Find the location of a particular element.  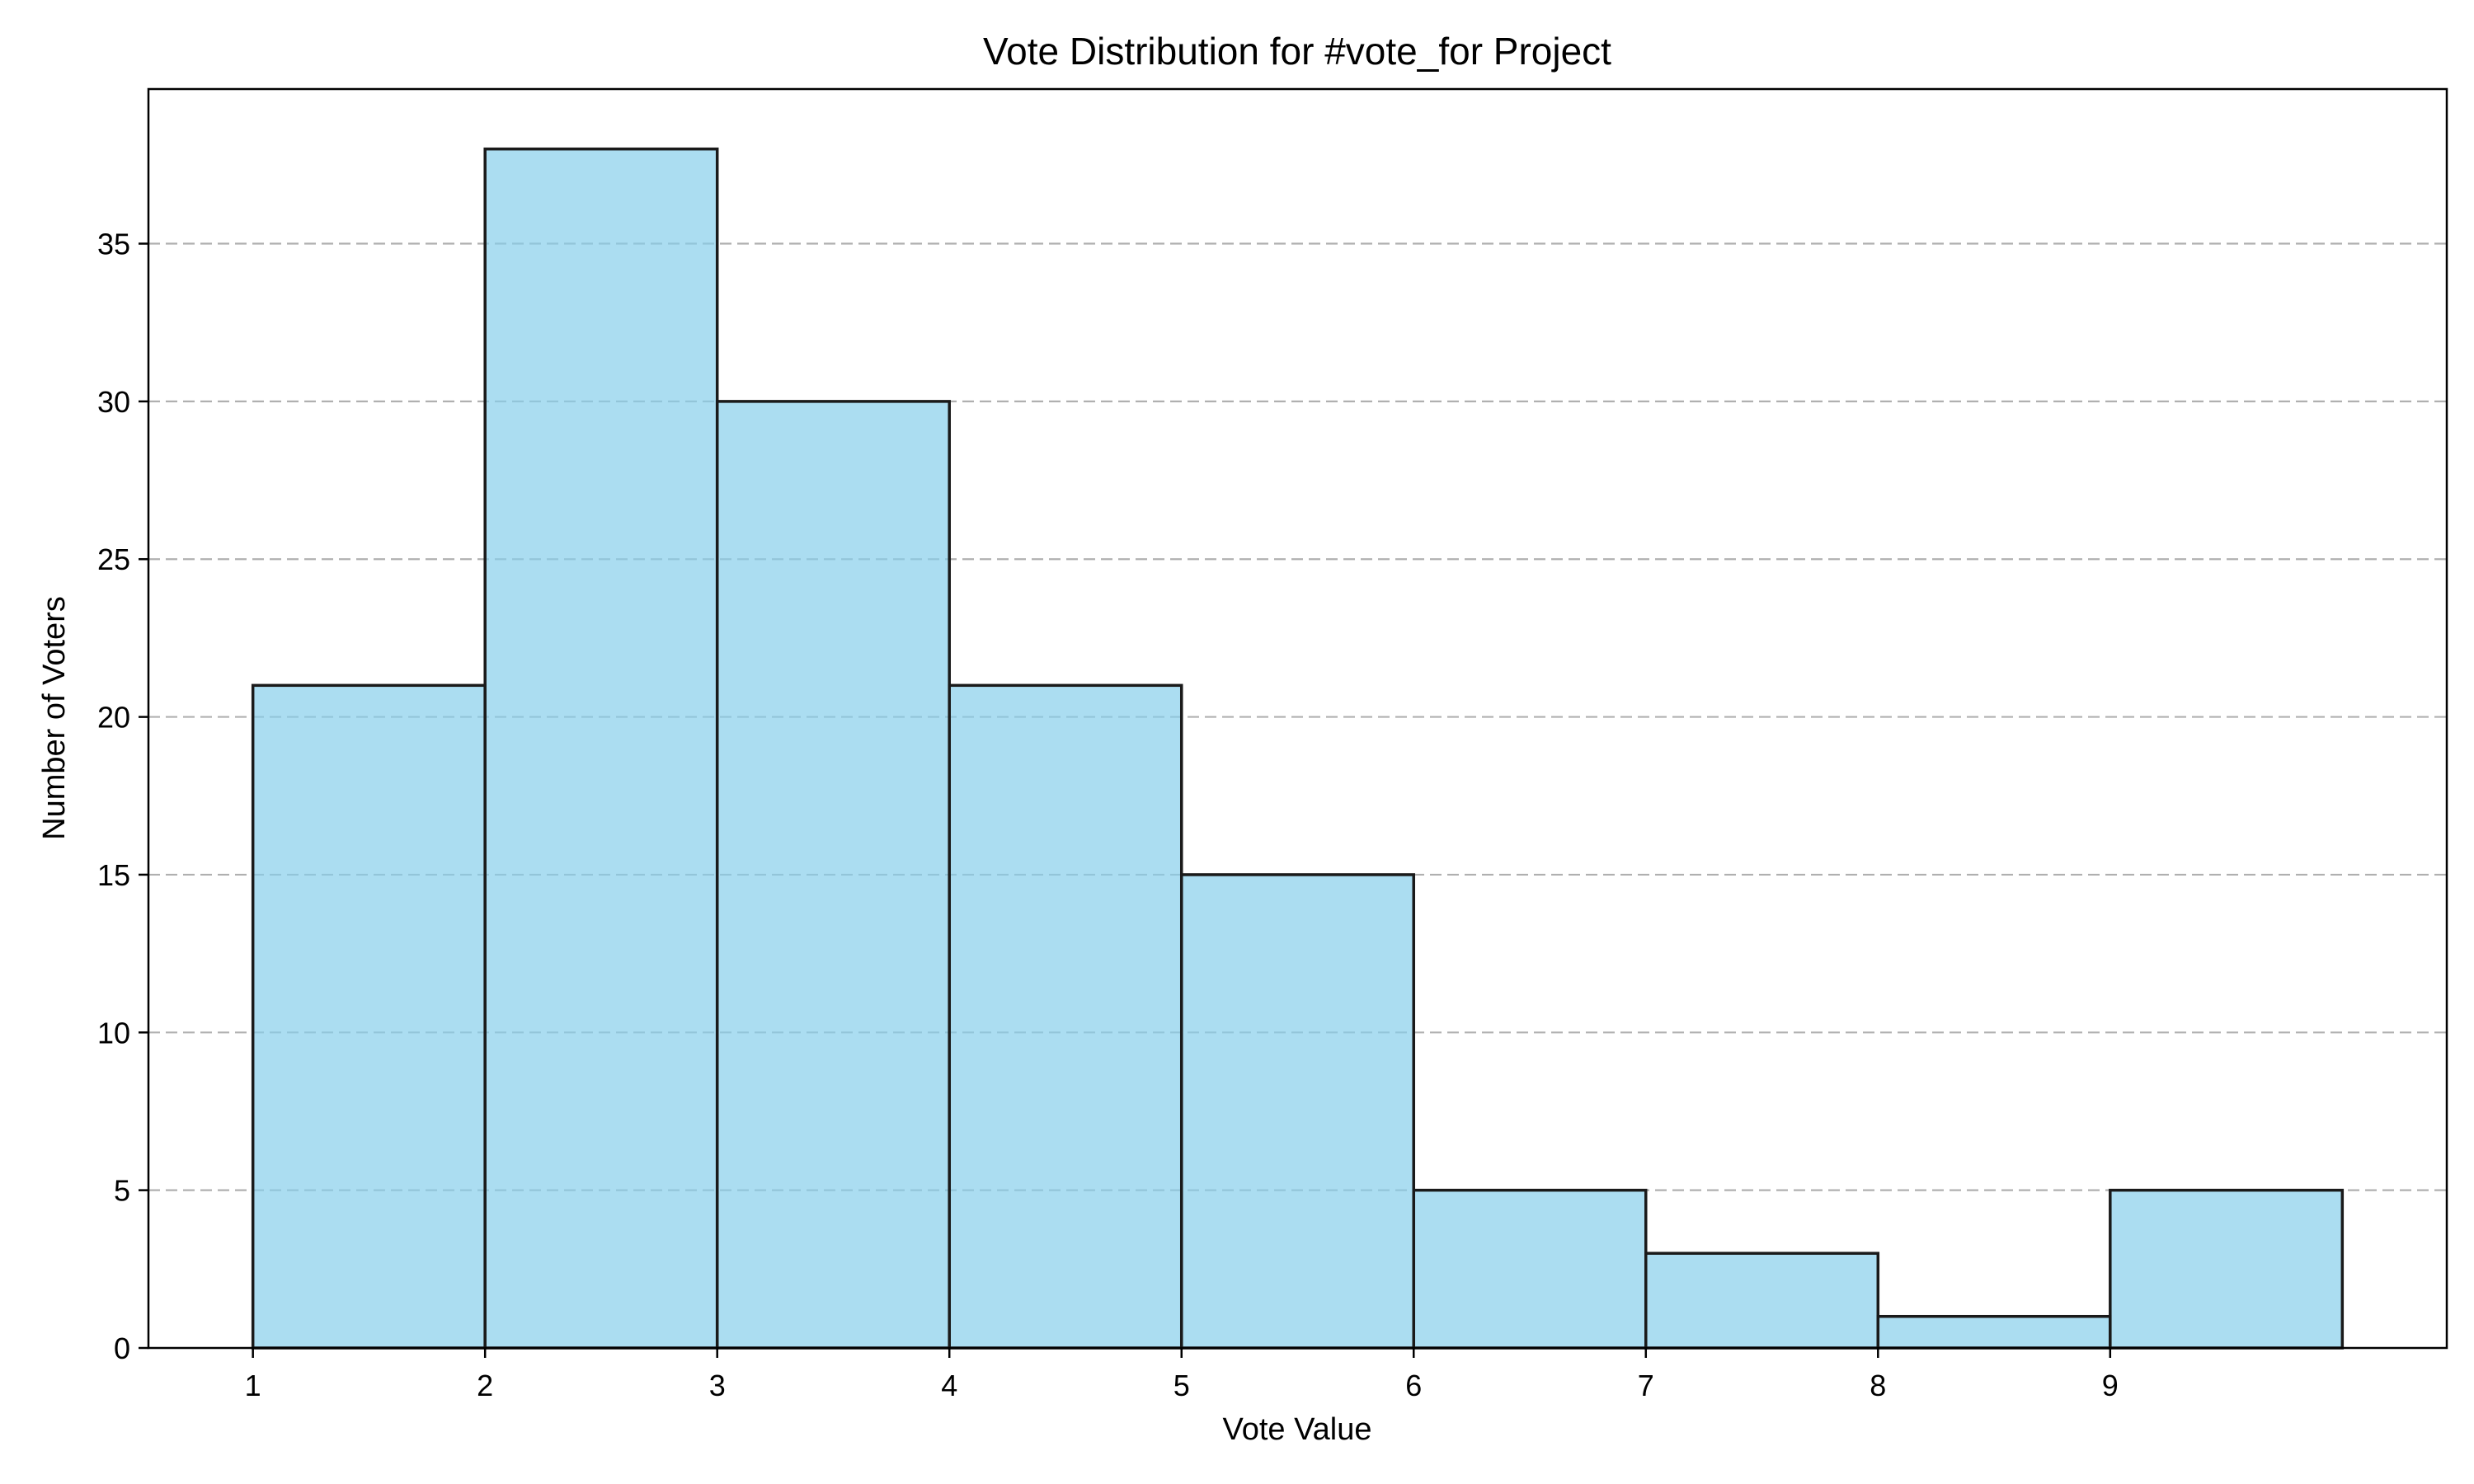

x-tick-label: 3 is located at coordinates (717, 1385).